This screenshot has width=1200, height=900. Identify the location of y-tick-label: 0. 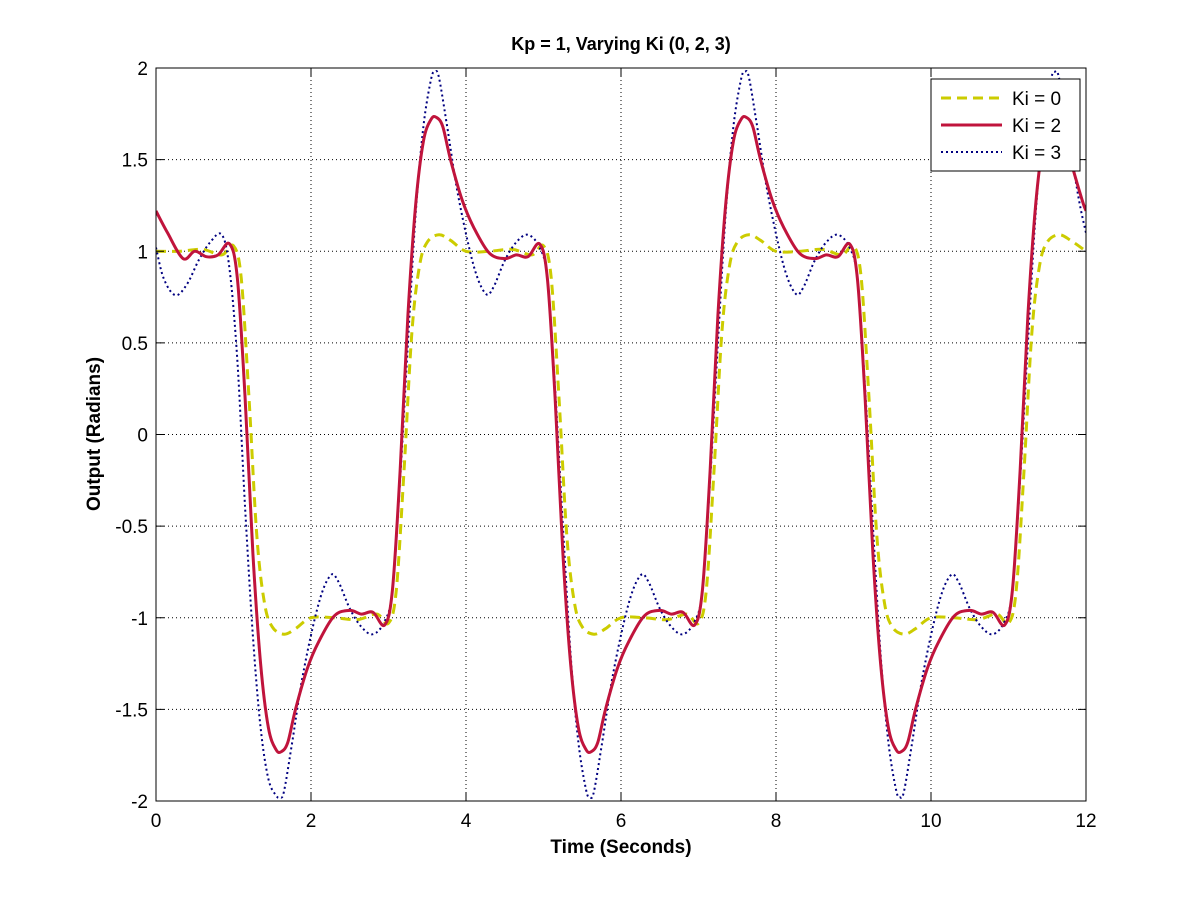
(142, 436).